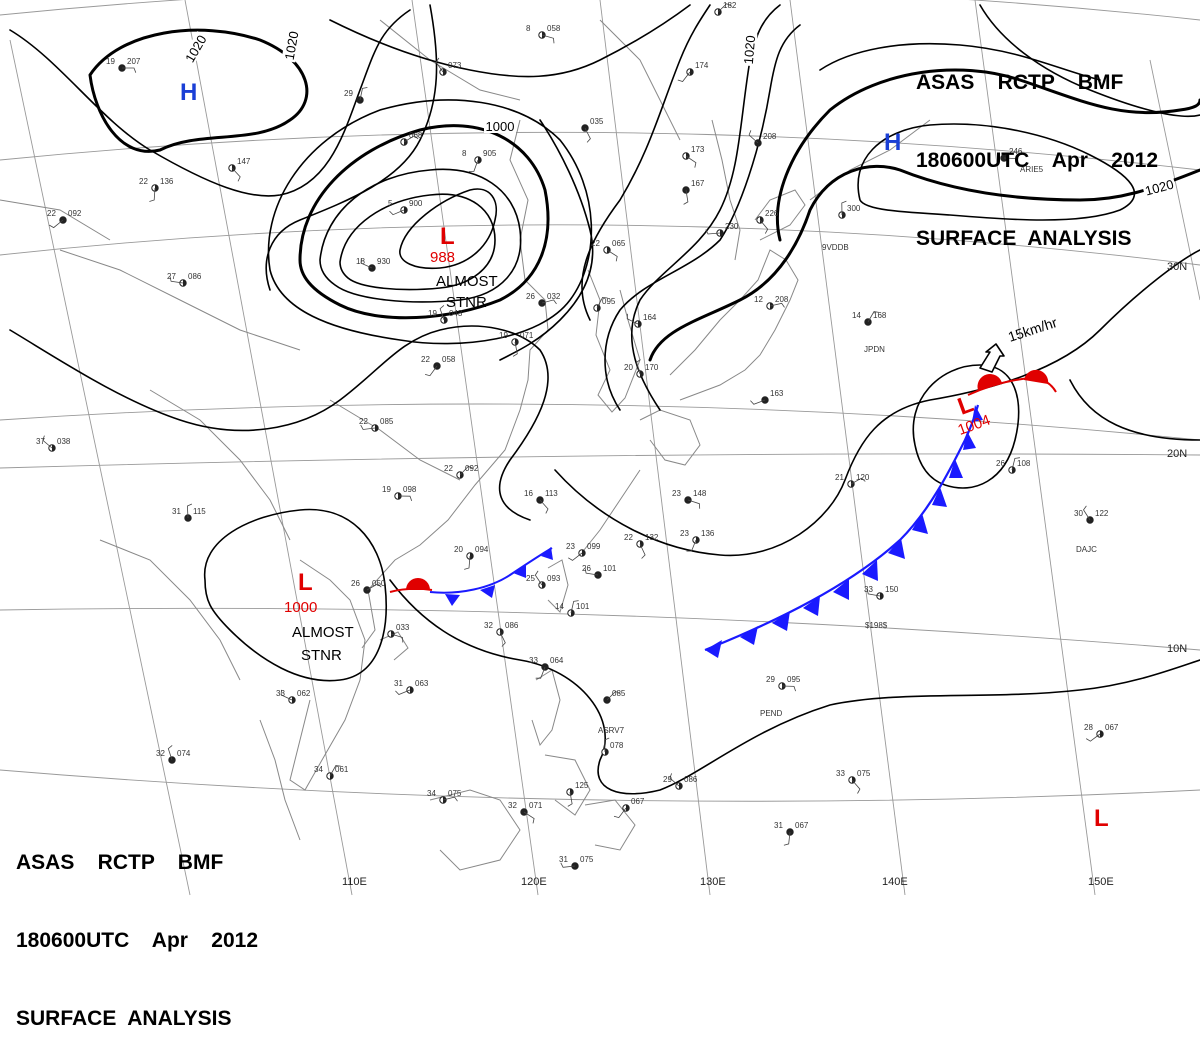  What do you see at coordinates (652, 367) in the screenshot?
I see `station-pressure: 170` at bounding box center [652, 367].